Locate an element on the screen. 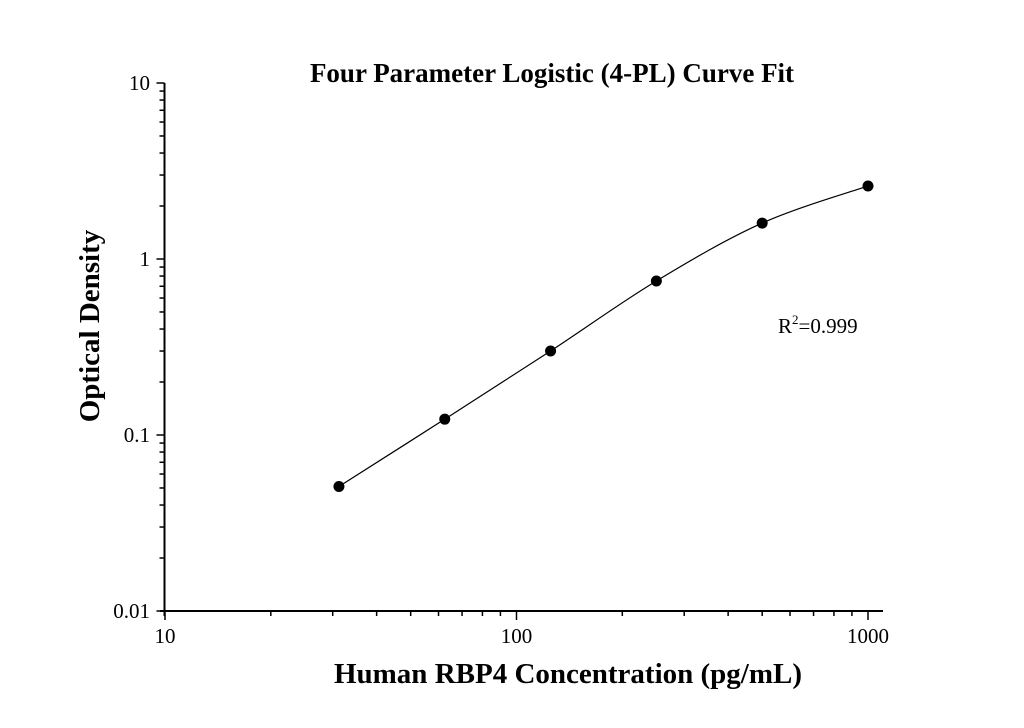 The image size is (1024, 728). y-ticks: 0.01 0.1 1 10 is located at coordinates (139, 347).